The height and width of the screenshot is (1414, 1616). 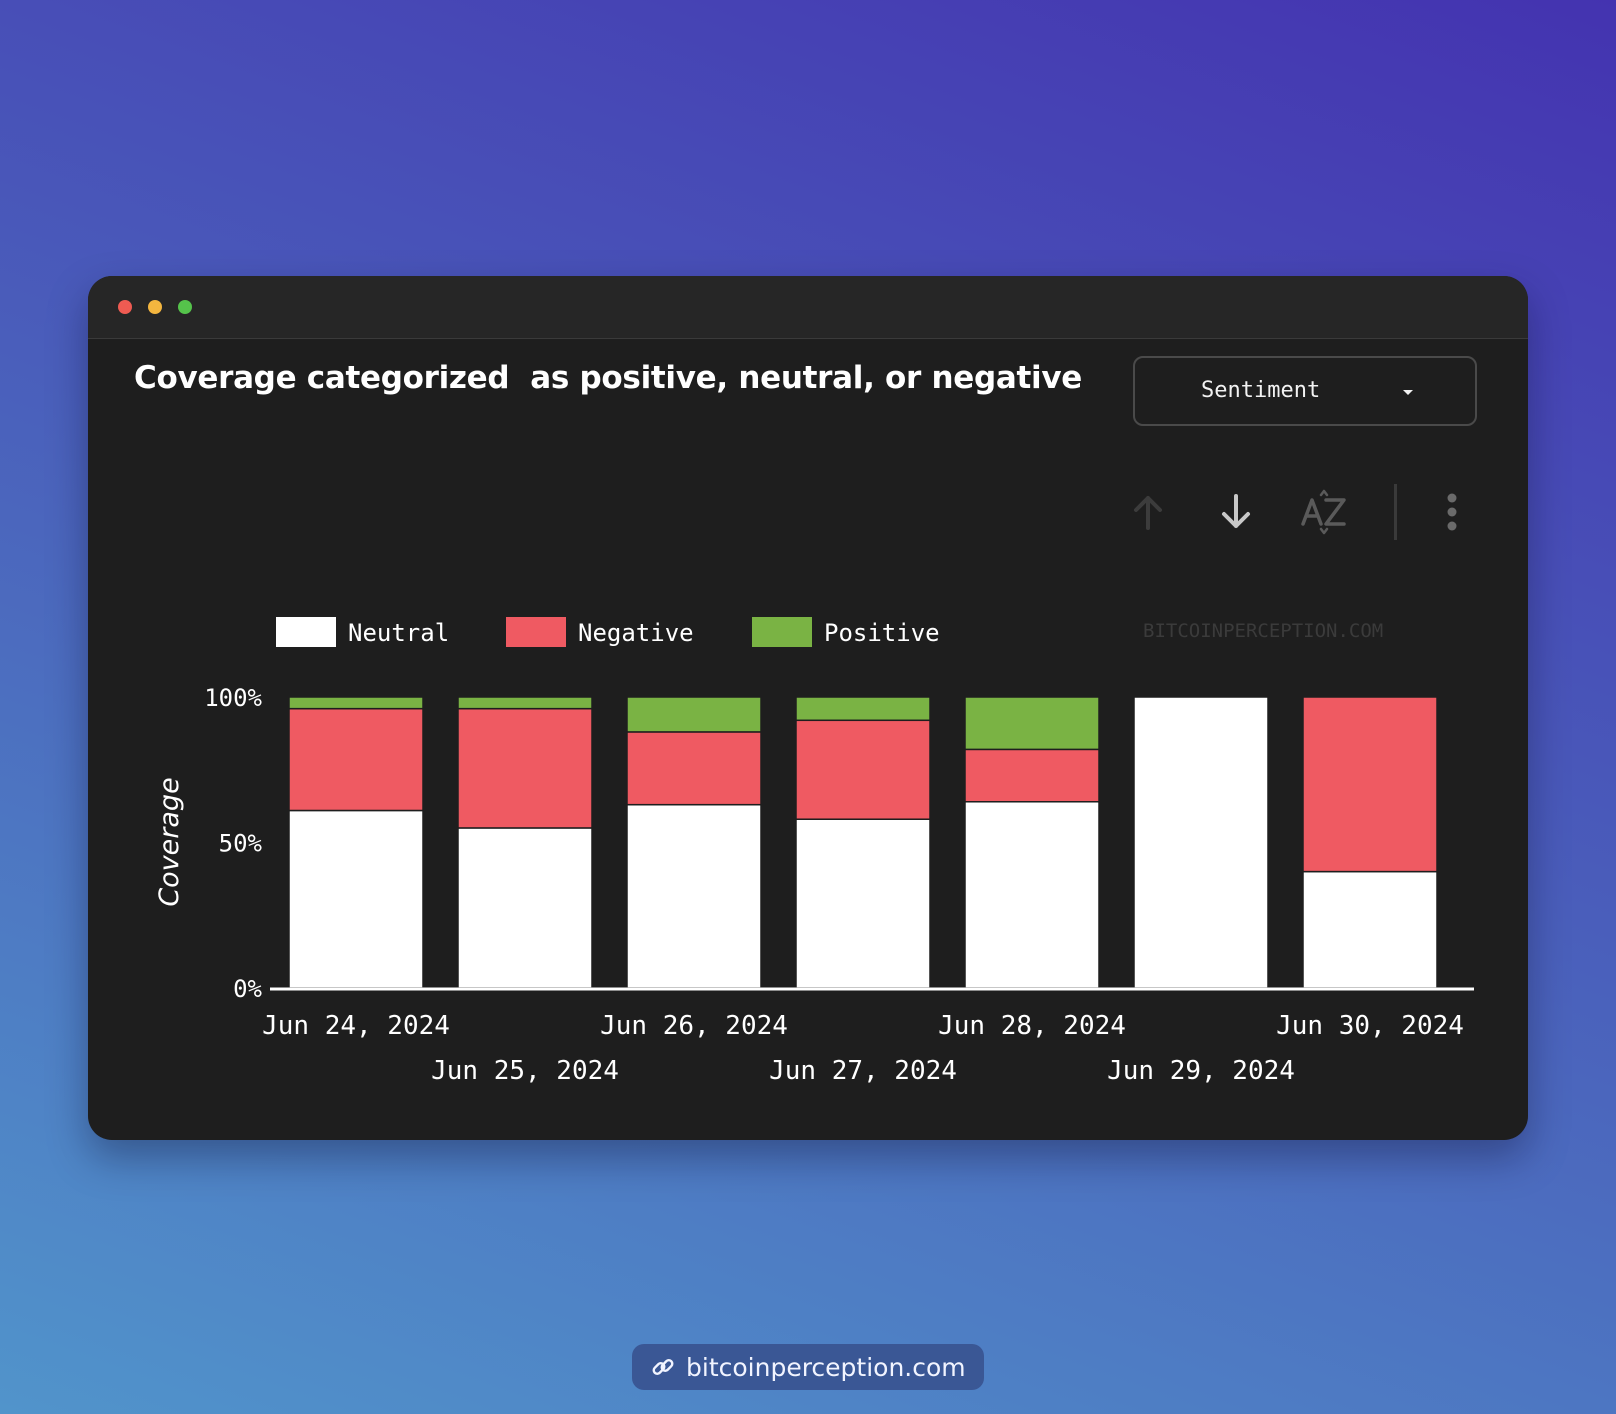 What do you see at coordinates (1263, 631) in the screenshot?
I see `watermark-text: BITCOINPERCEPTION.COM` at bounding box center [1263, 631].